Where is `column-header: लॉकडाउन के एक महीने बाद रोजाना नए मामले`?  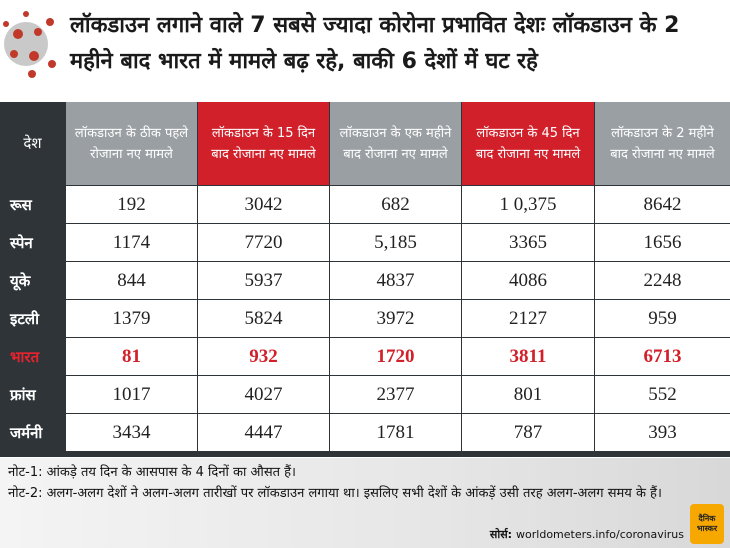 column-header: लॉकडाउन के एक महीने बाद रोजाना नए मामले is located at coordinates (395, 143).